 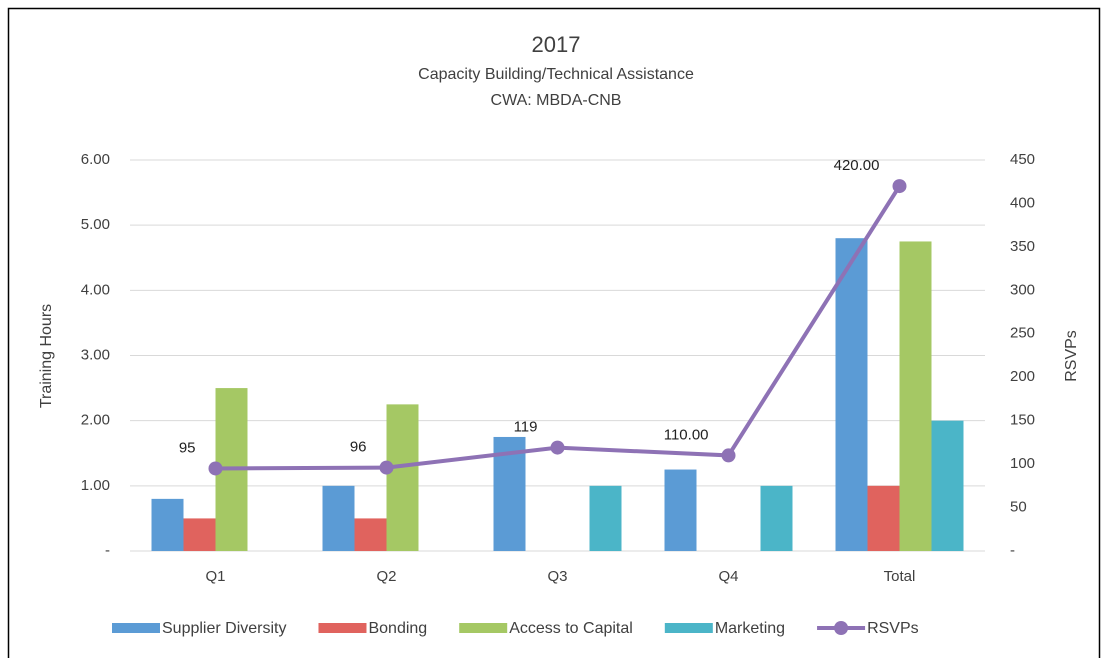 I want to click on y2-tick-label: 300, so click(x=1022, y=289).